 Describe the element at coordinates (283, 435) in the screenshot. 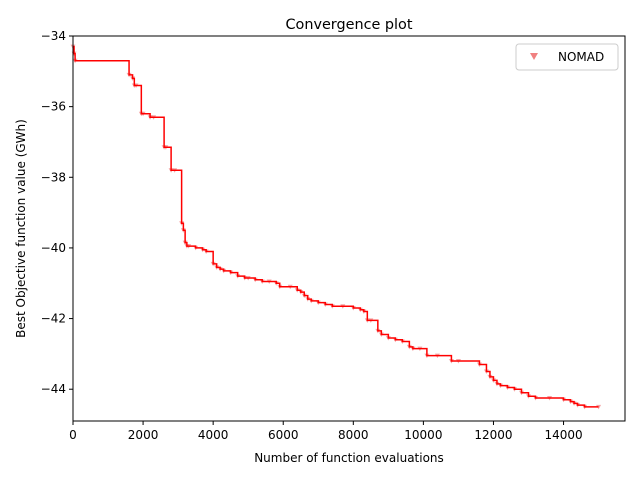

I see `x-tick-label: 6000` at that location.